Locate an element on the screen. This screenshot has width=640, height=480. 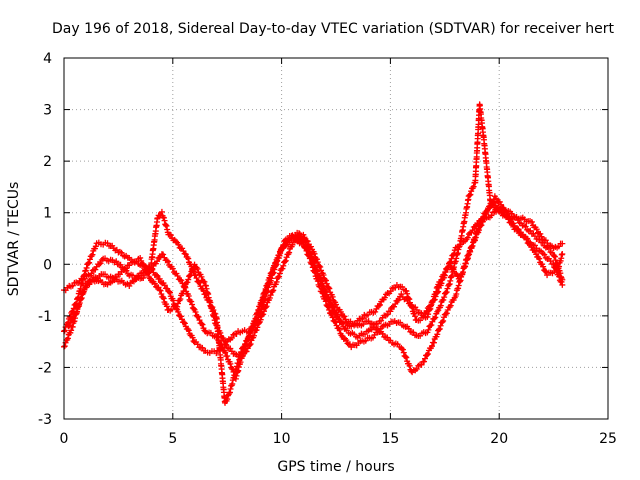
y-tick-label: 0 is located at coordinates (47, 265).